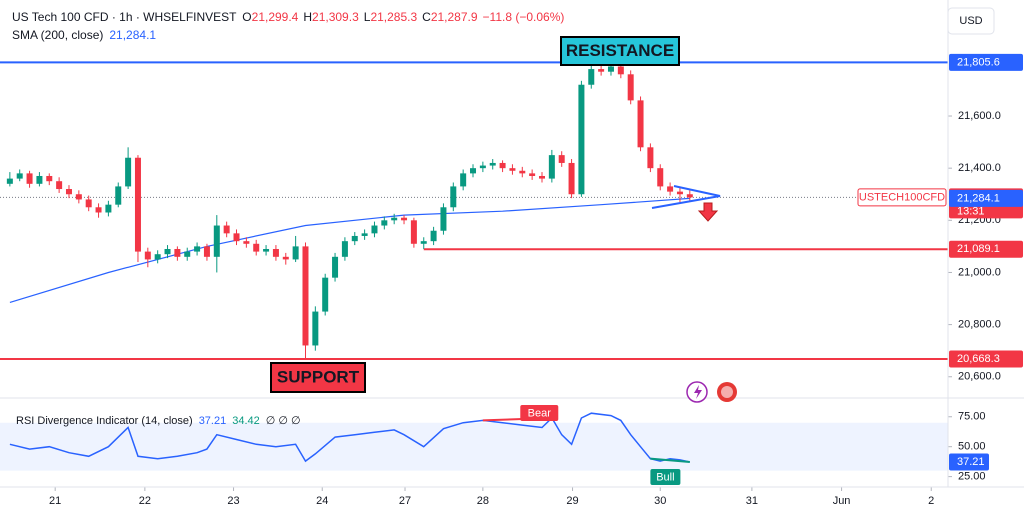  Describe the element at coordinates (978, 359) in the screenshot. I see `price-label: 20,668.3` at that location.